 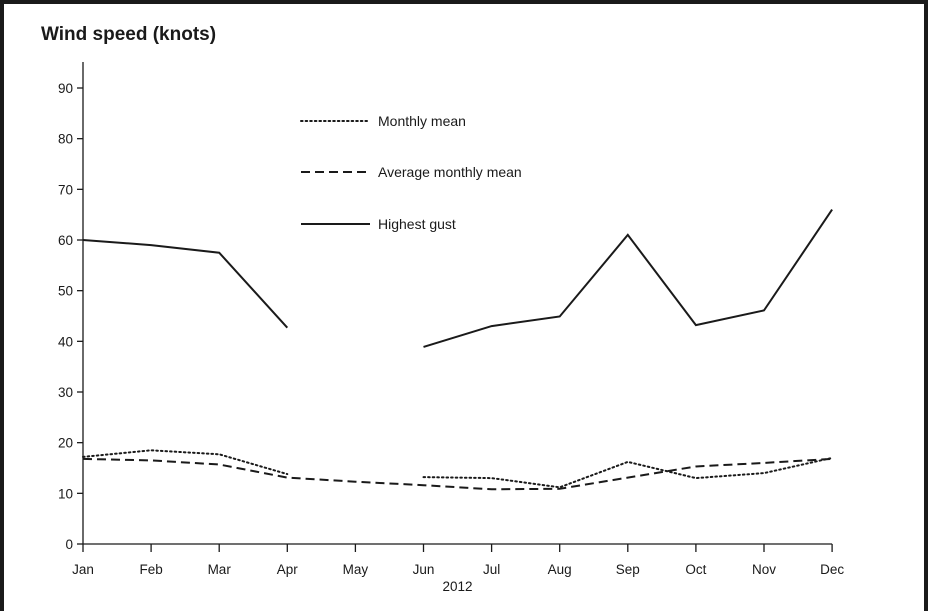 What do you see at coordinates (65, 189) in the screenshot?
I see `y-tick-label: 70` at bounding box center [65, 189].